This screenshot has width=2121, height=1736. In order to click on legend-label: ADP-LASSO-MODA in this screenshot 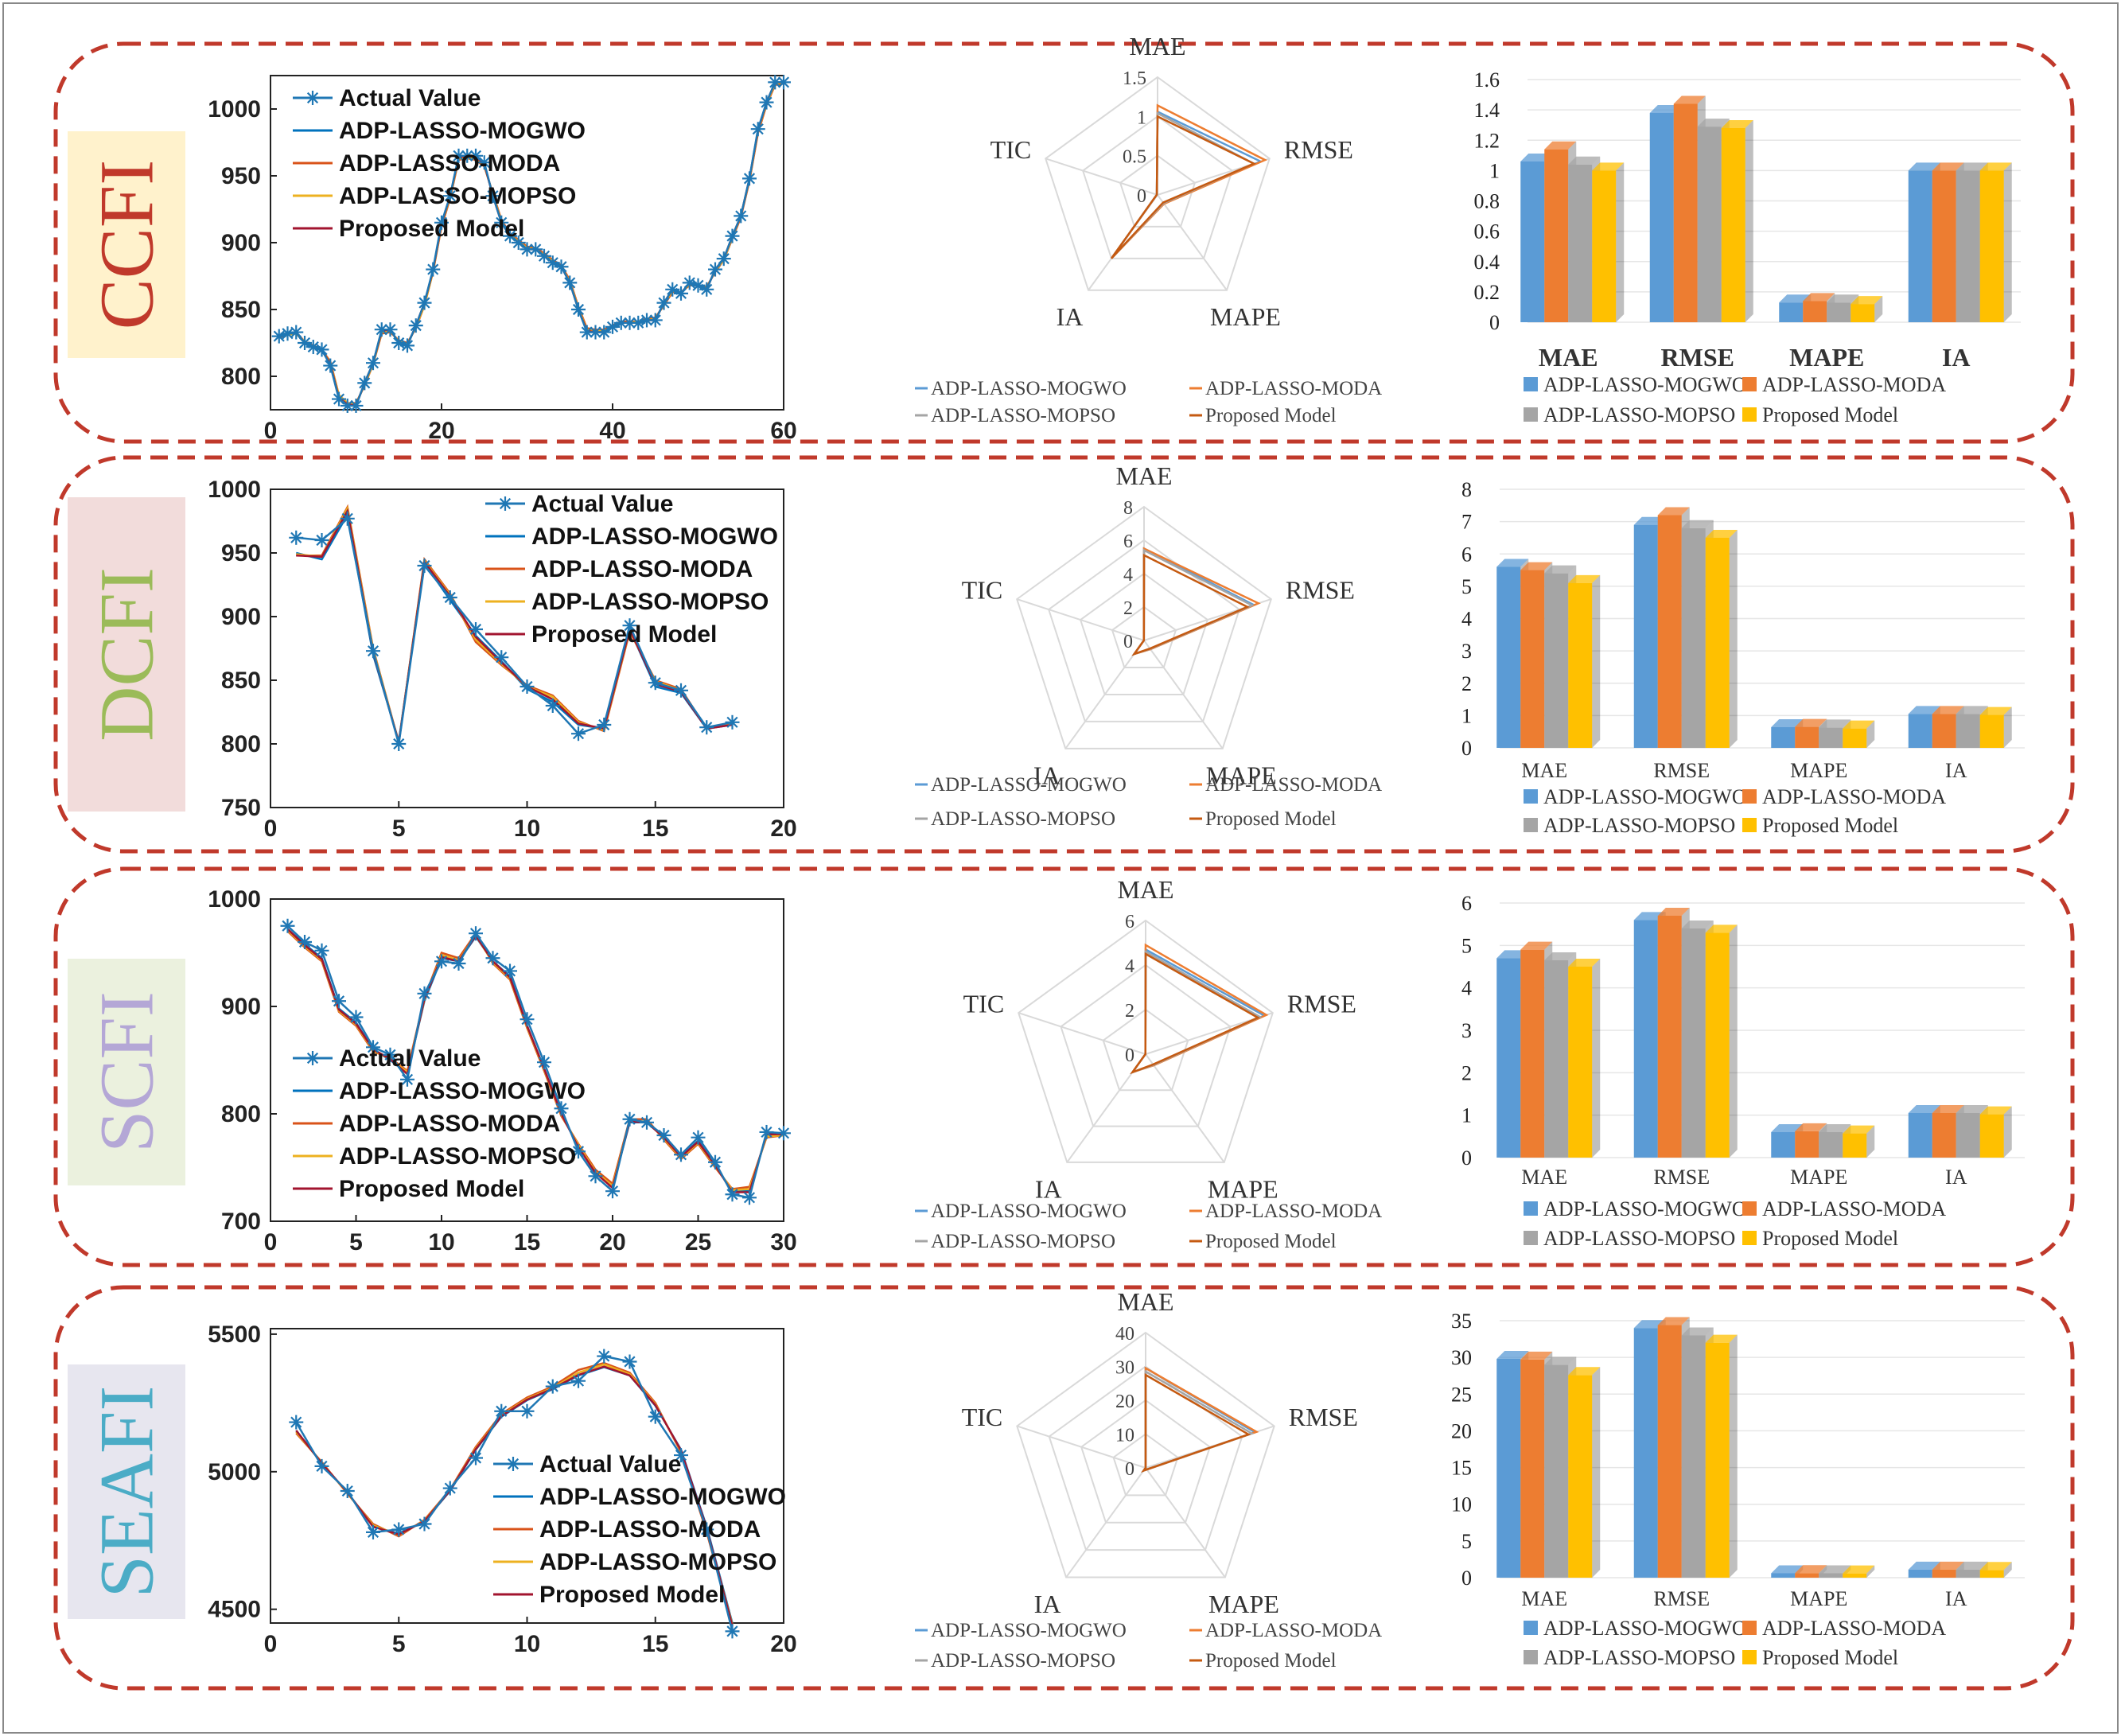, I will do `click(642, 569)`.